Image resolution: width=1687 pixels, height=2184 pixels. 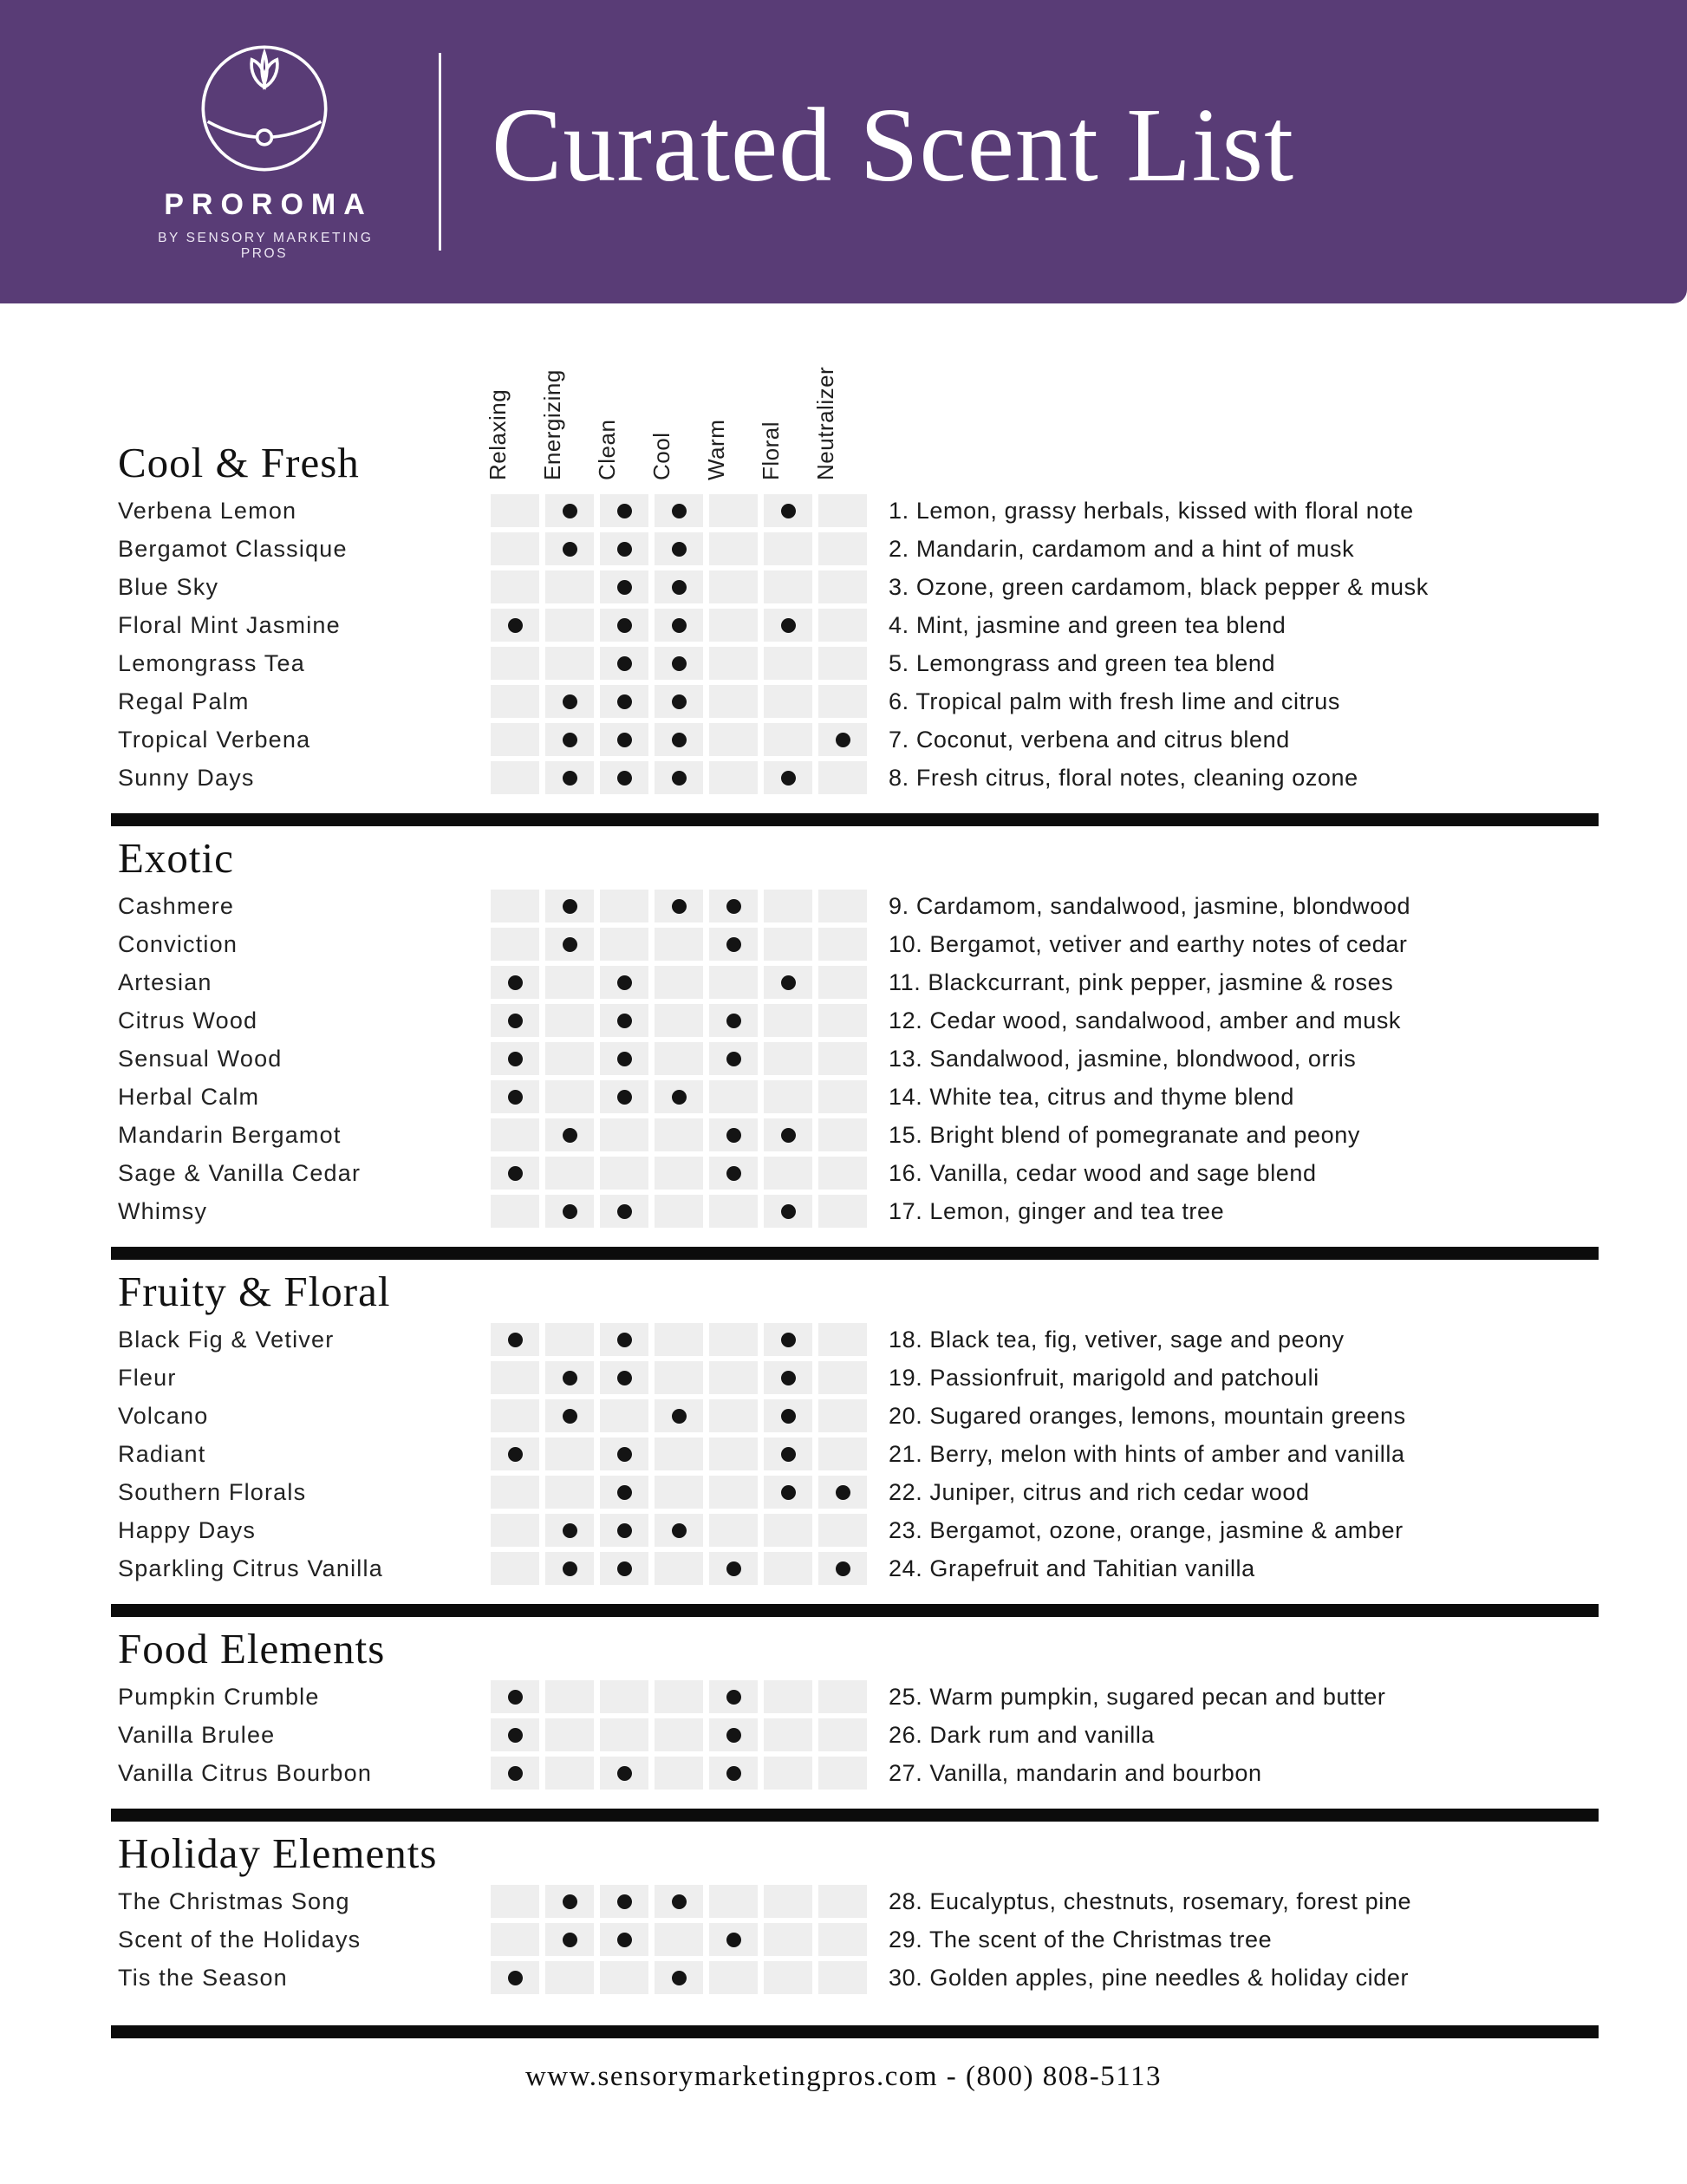 What do you see at coordinates (788, 405) in the screenshot?
I see `column-label-floral: Floral` at bounding box center [788, 405].